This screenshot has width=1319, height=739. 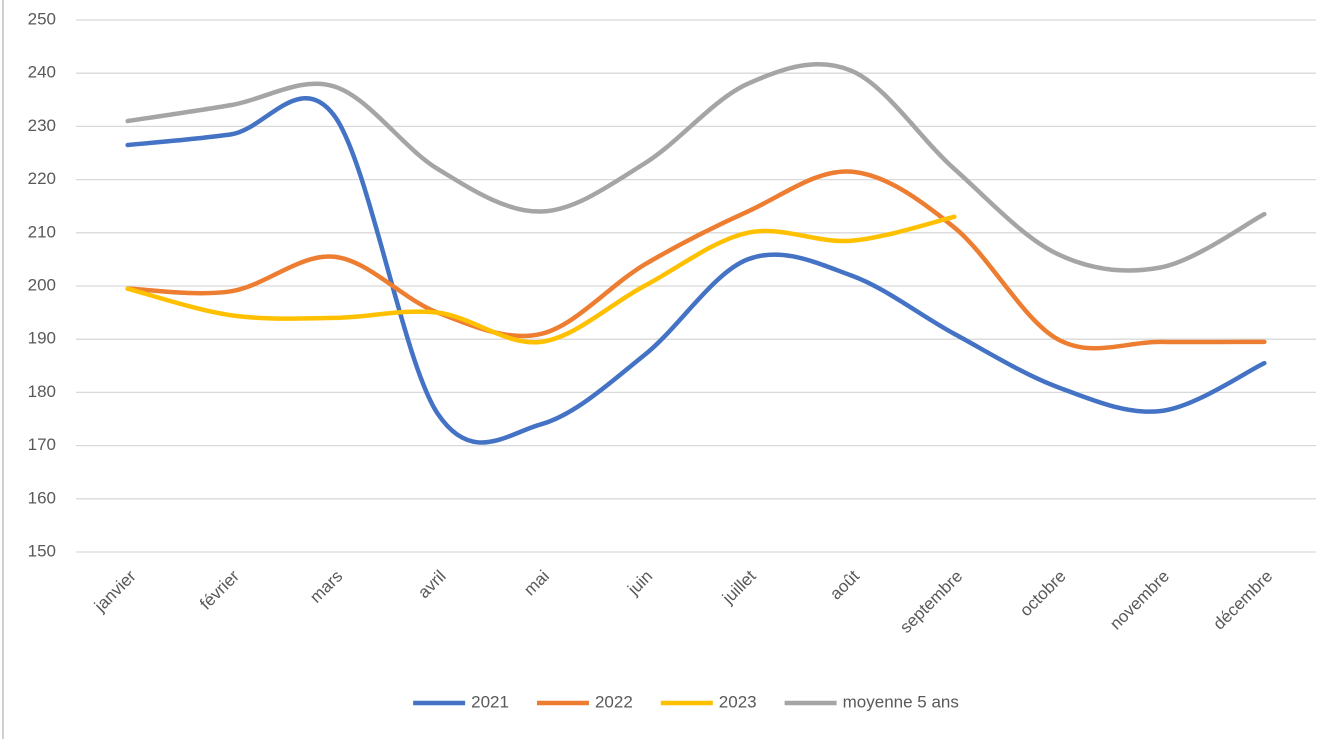 I want to click on y-tick-label: 230, so click(x=42, y=125).